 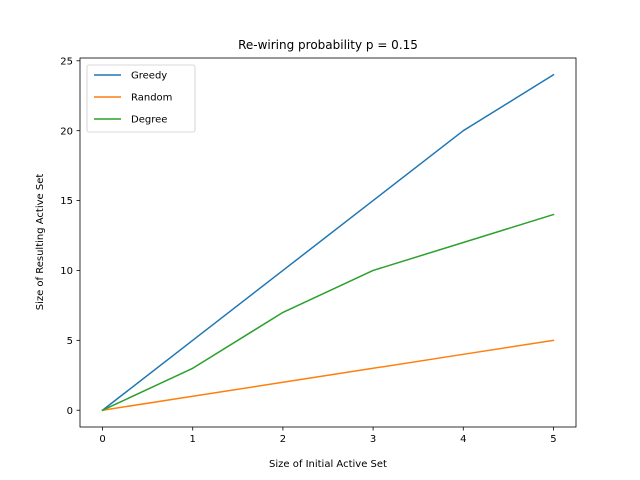 What do you see at coordinates (328, 464) in the screenshot?
I see `x-axis-label: Size of Initial Active Set` at bounding box center [328, 464].